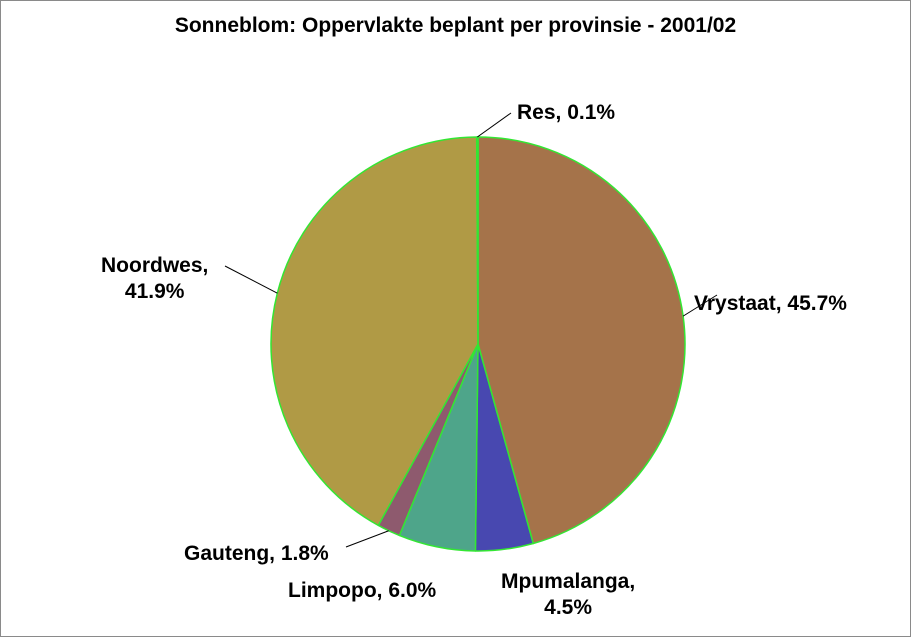 The height and width of the screenshot is (637, 911). What do you see at coordinates (155, 278) in the screenshot?
I see `data-label-noordwes: Noordwes, 41.9%` at bounding box center [155, 278].